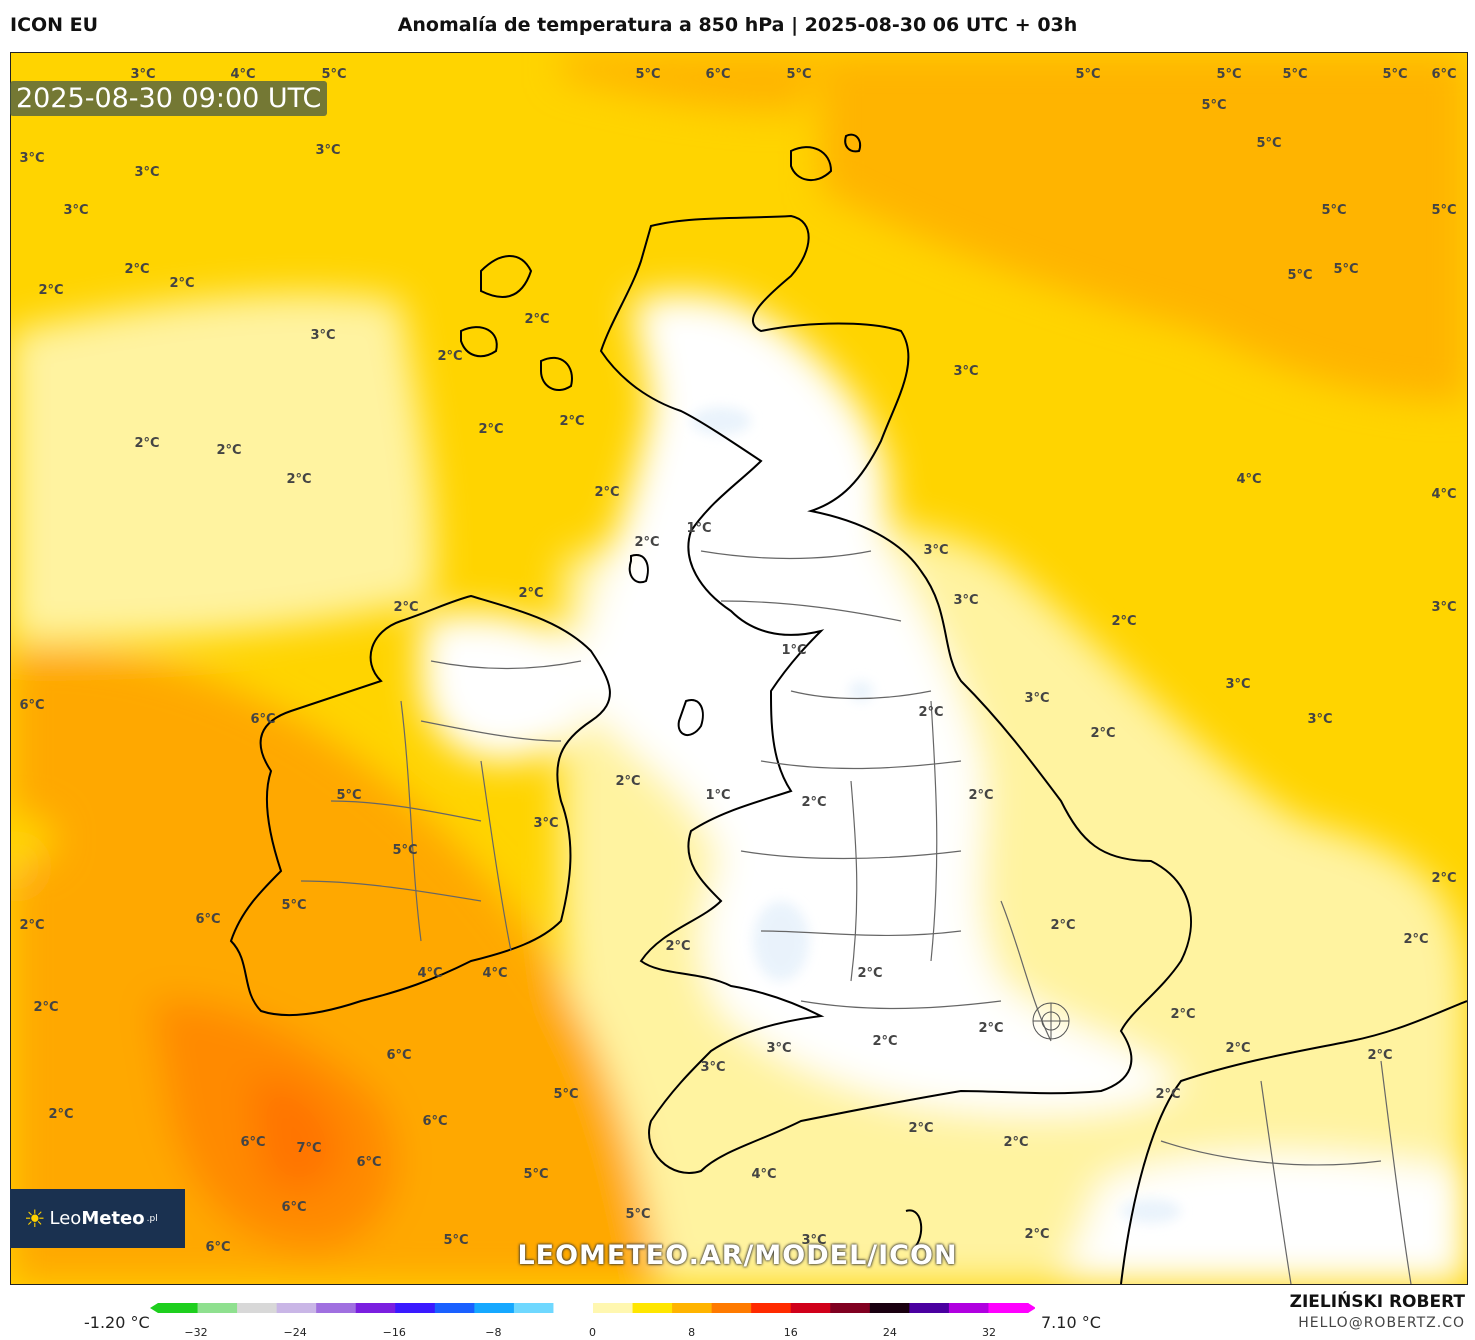 The image size is (1475, 1340). I want to click on colorbar-extend, so click(154, 1308).